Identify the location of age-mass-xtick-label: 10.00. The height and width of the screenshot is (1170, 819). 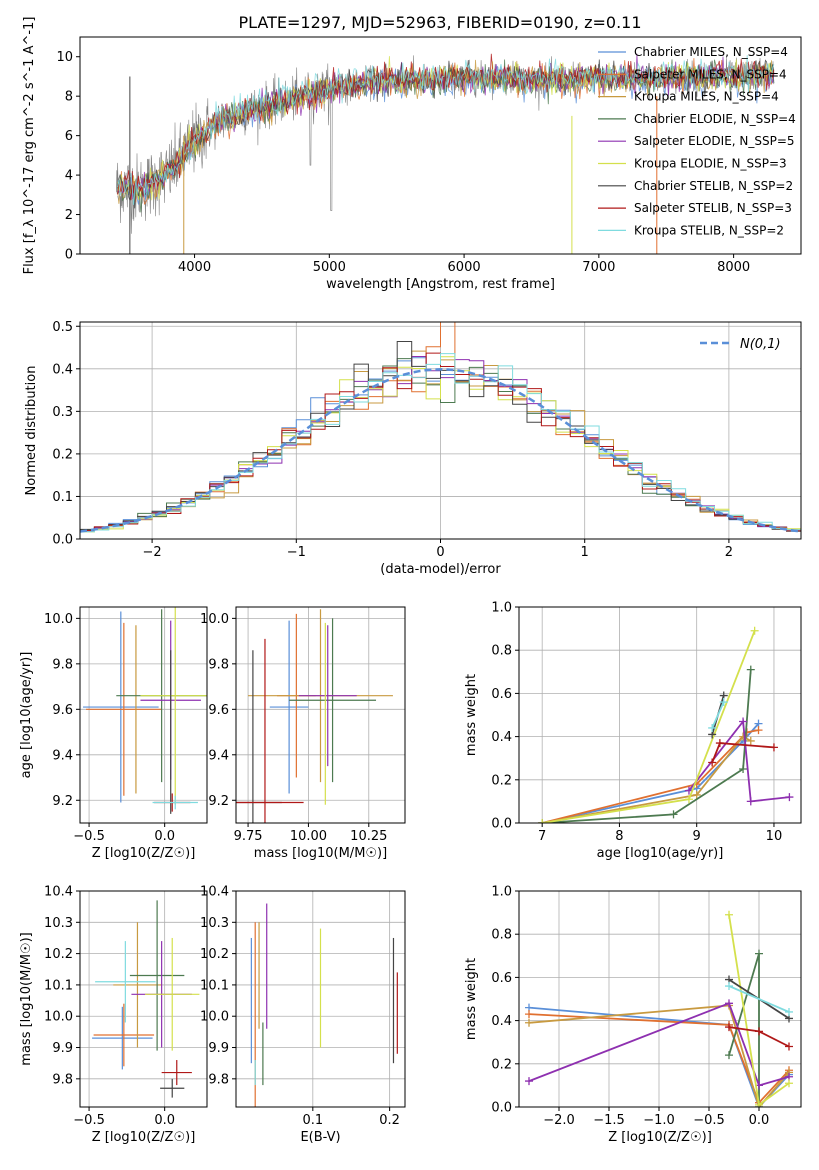
(308, 836).